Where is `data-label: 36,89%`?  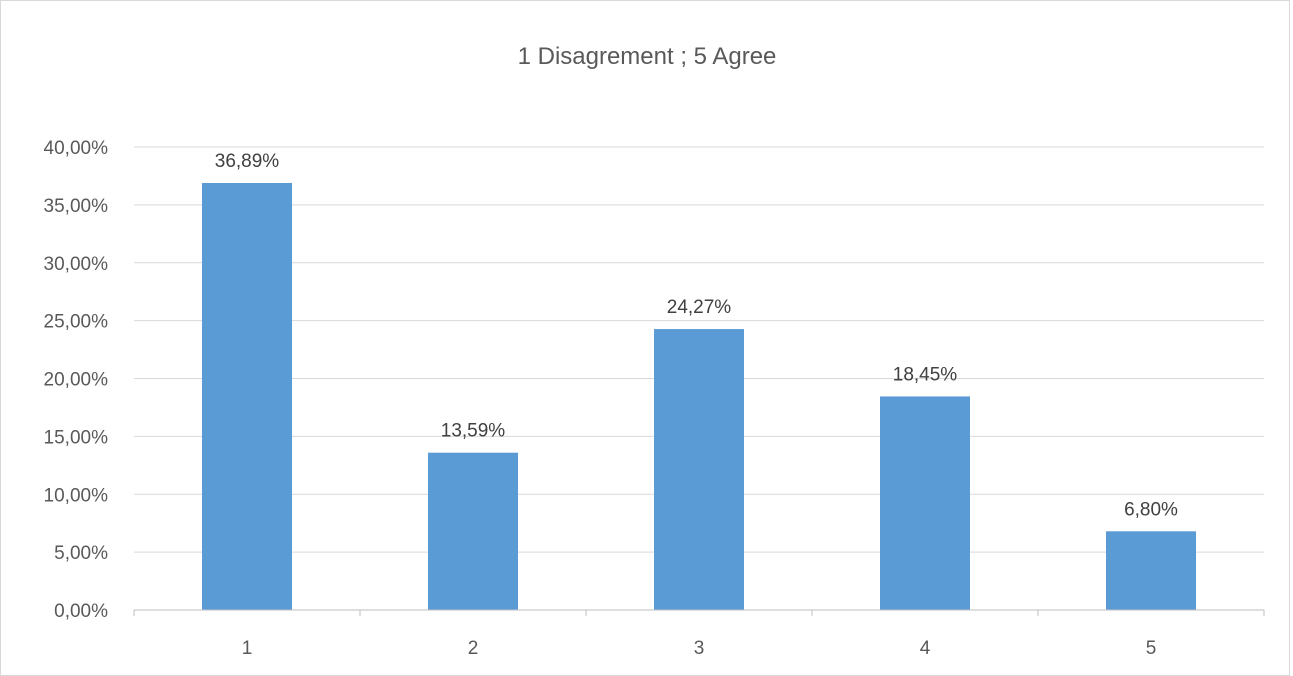 data-label: 36,89% is located at coordinates (247, 161).